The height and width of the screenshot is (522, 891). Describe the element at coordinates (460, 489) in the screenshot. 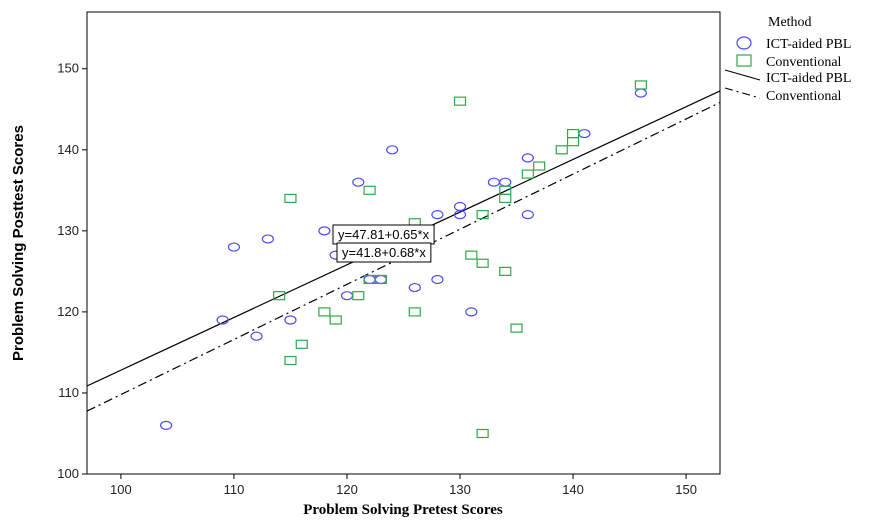

I see `x-tick-label: 130` at that location.